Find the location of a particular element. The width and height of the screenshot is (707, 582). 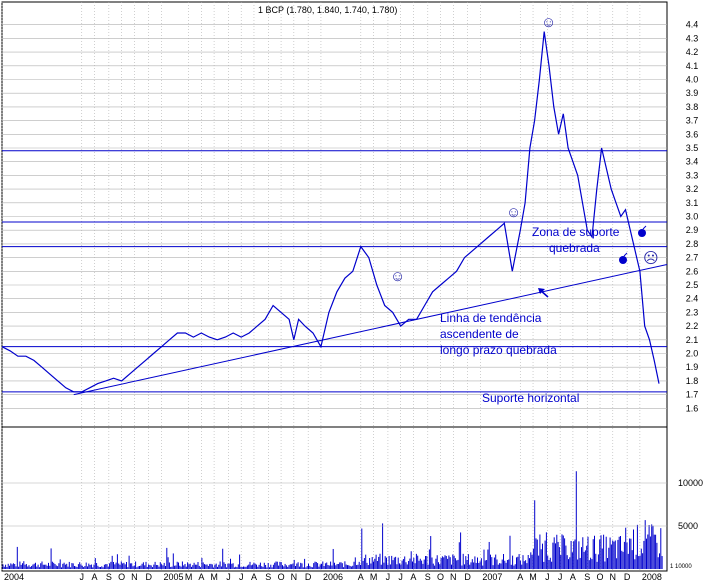

y-tick-label: 2.4 is located at coordinates (692, 299).